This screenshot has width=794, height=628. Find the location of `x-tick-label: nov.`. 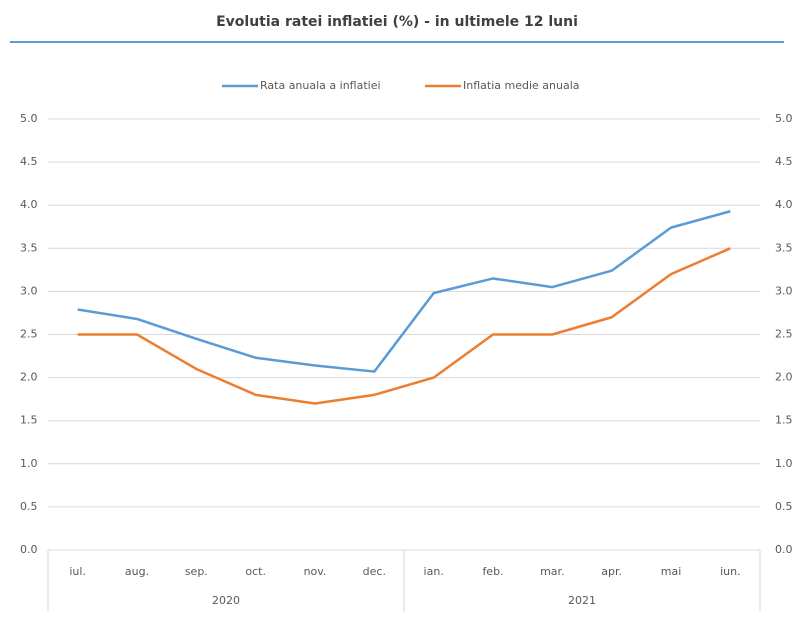

x-tick-label: nov. is located at coordinates (315, 571).